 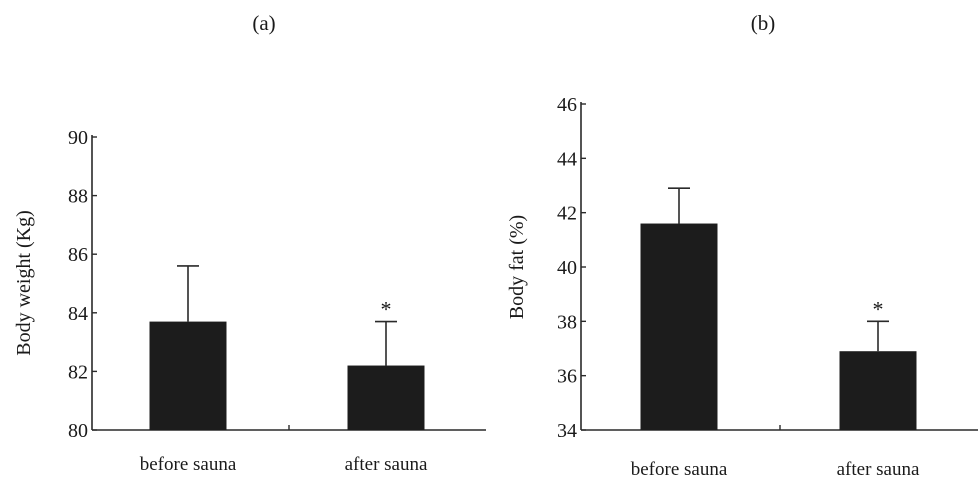 I want to click on y-tick-label: 40, so click(x=567, y=268).